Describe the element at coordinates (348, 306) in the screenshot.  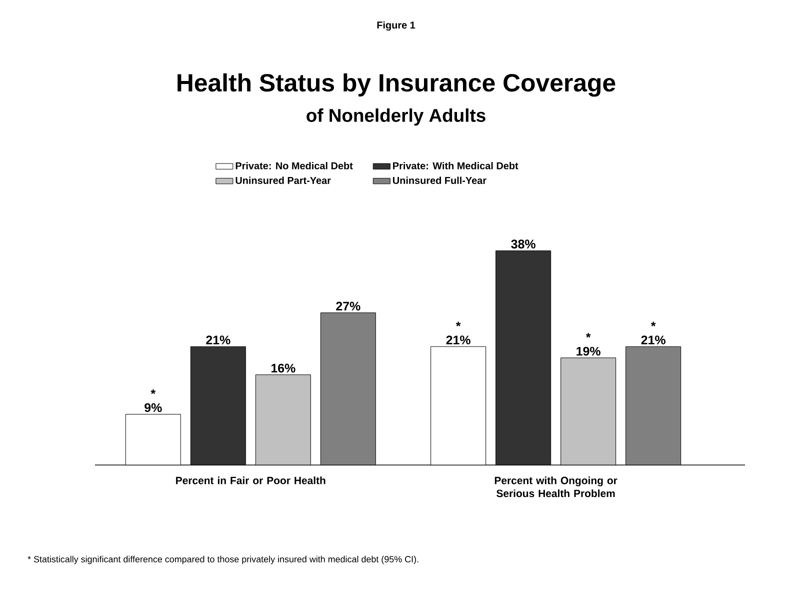
I see `data-label: 27%` at that location.